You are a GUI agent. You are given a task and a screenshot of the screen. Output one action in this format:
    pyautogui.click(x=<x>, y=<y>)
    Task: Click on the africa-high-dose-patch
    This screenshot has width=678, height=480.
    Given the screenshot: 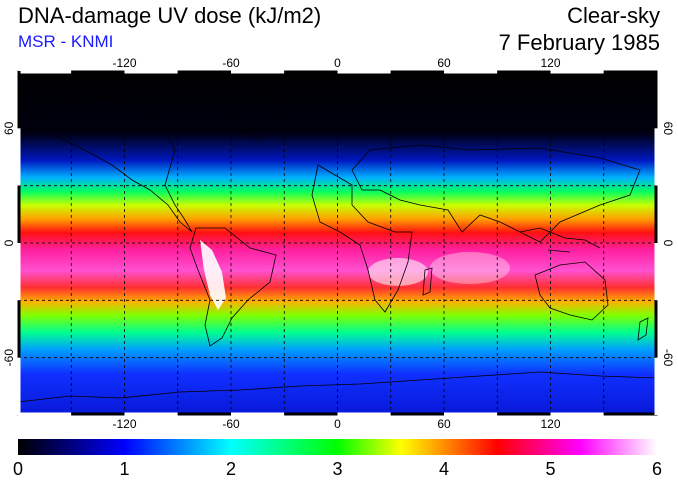 What is the action you would take?
    pyautogui.click(x=398, y=272)
    